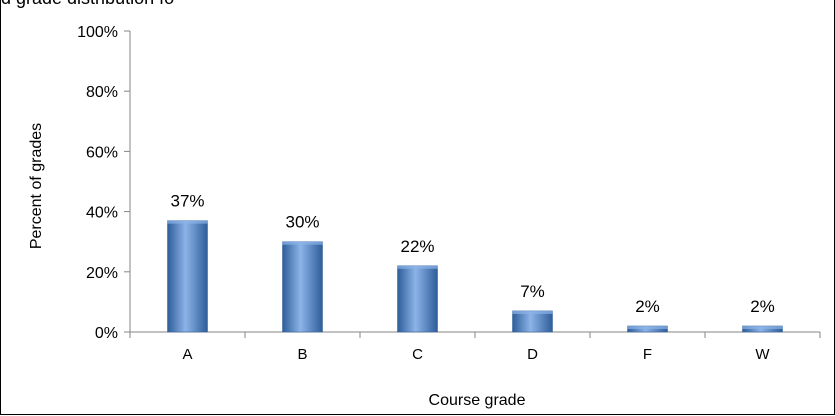 This screenshot has width=835, height=416. I want to click on x-tick-label: C, so click(417, 354).